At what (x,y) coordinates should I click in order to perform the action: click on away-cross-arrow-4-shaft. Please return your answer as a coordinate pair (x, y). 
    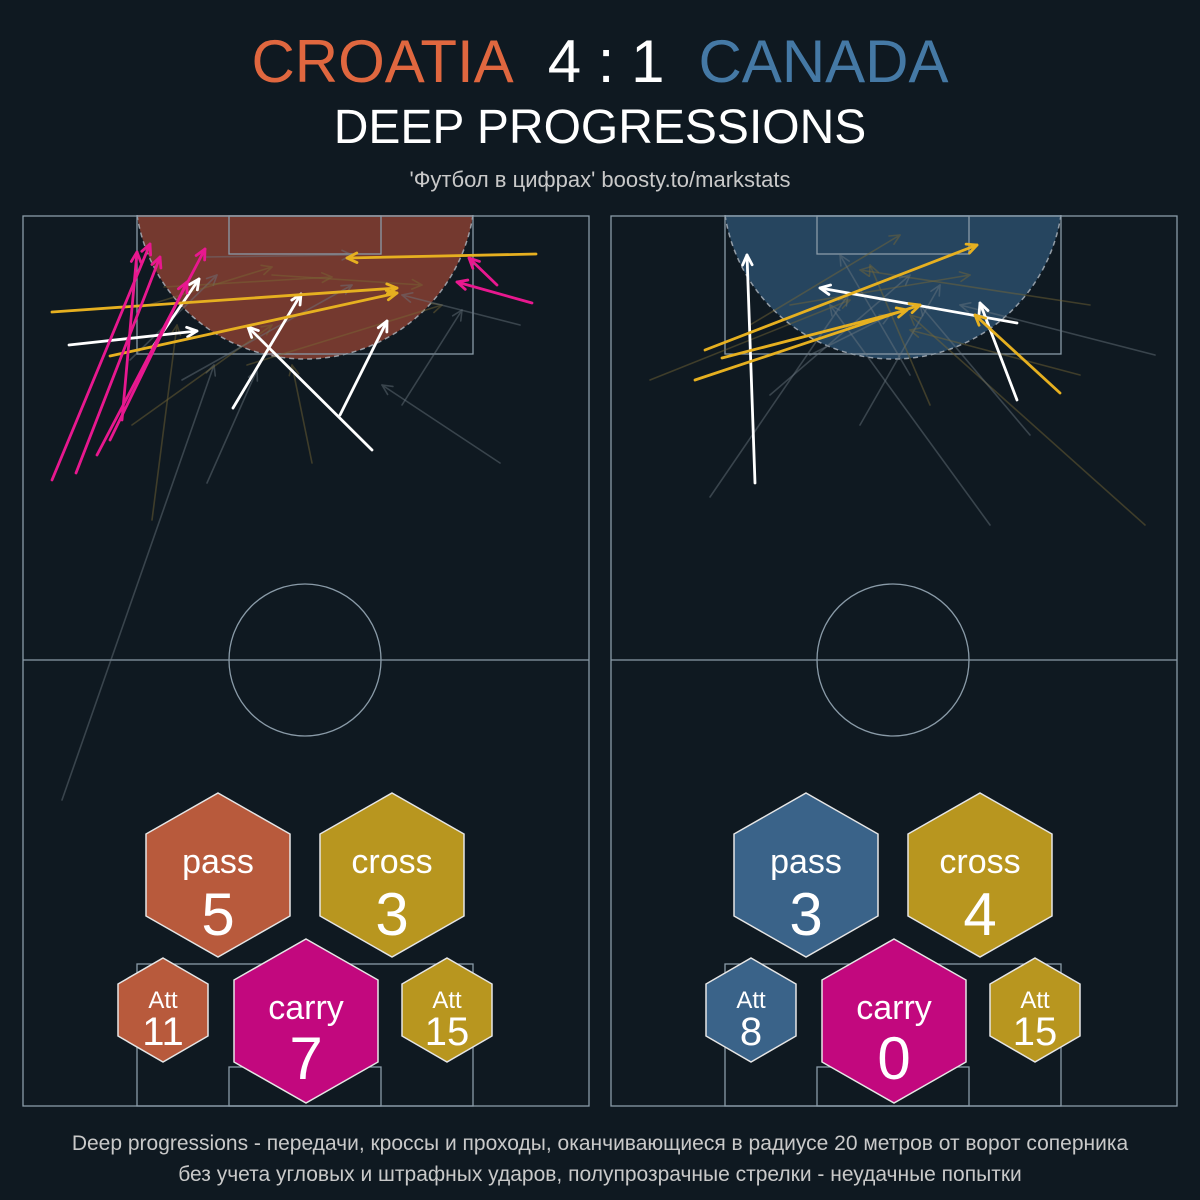
    Looking at the image, I should click on (814, 334).